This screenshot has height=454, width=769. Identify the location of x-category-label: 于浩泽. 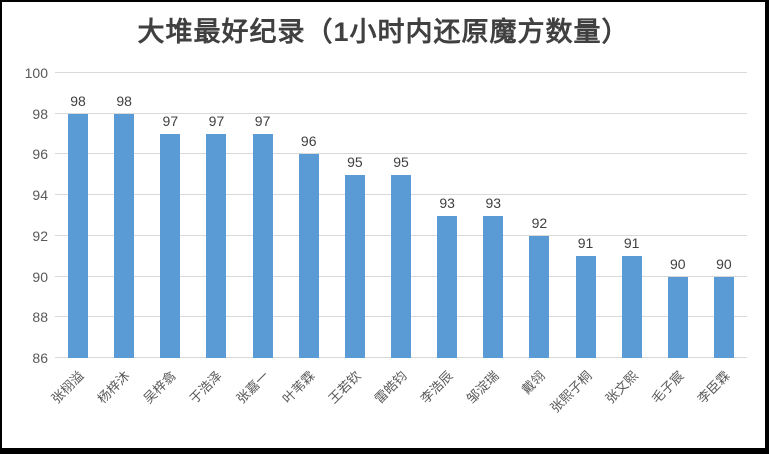
(206, 387).